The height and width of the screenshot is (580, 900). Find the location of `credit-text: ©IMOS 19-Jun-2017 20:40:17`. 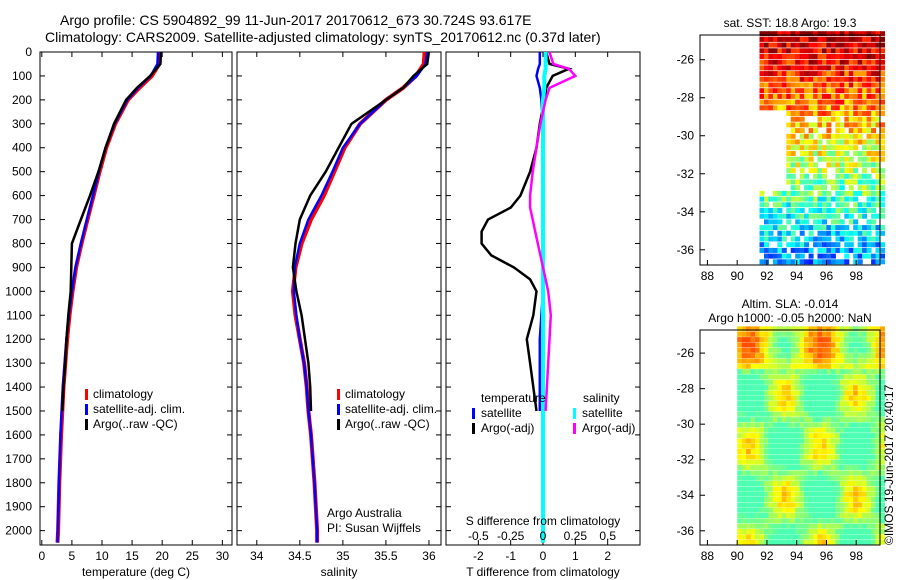

credit-text: ©IMOS 19-Jun-2017 20:40:17 is located at coordinates (889, 464).